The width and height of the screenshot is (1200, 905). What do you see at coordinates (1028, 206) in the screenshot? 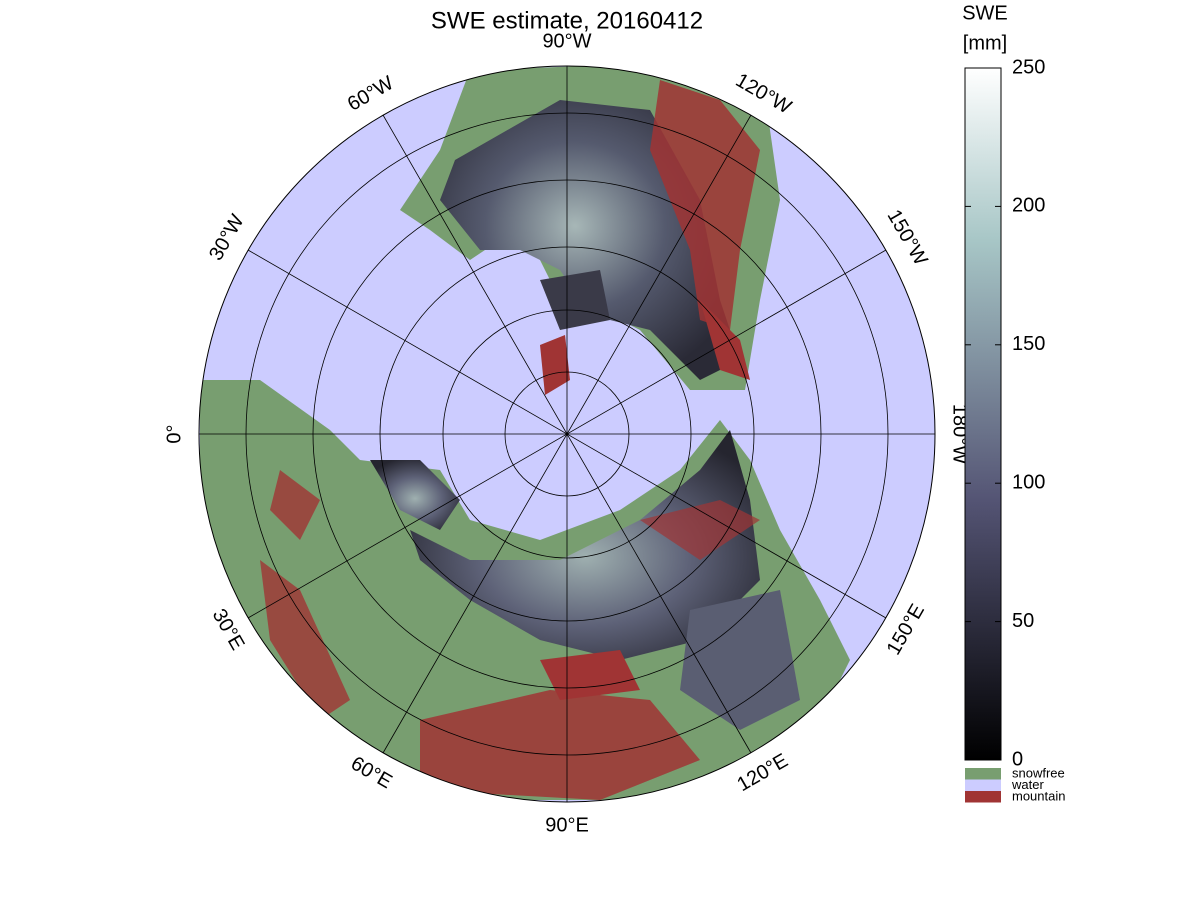
I see `colorbar-tick-label: 200` at bounding box center [1028, 206].